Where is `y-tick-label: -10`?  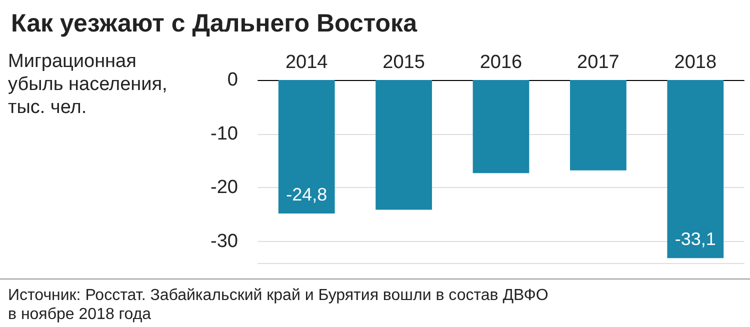
y-tick-label: -10 is located at coordinates (224, 133).